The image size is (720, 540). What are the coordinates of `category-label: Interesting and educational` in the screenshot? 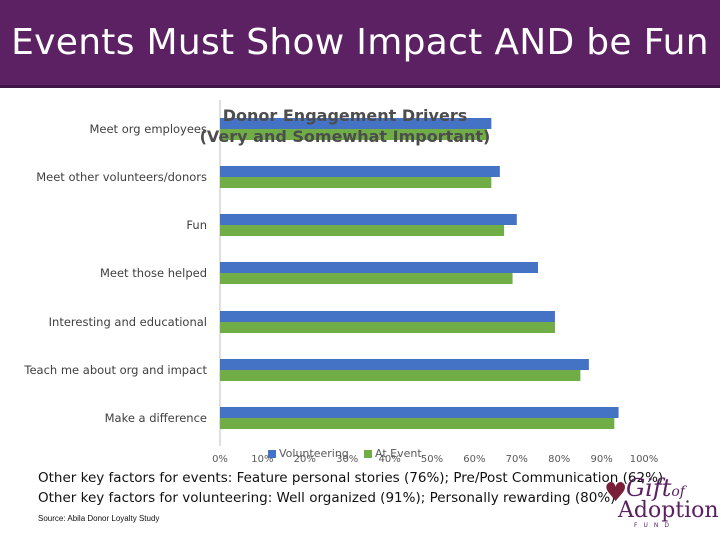 It's located at (128, 322).